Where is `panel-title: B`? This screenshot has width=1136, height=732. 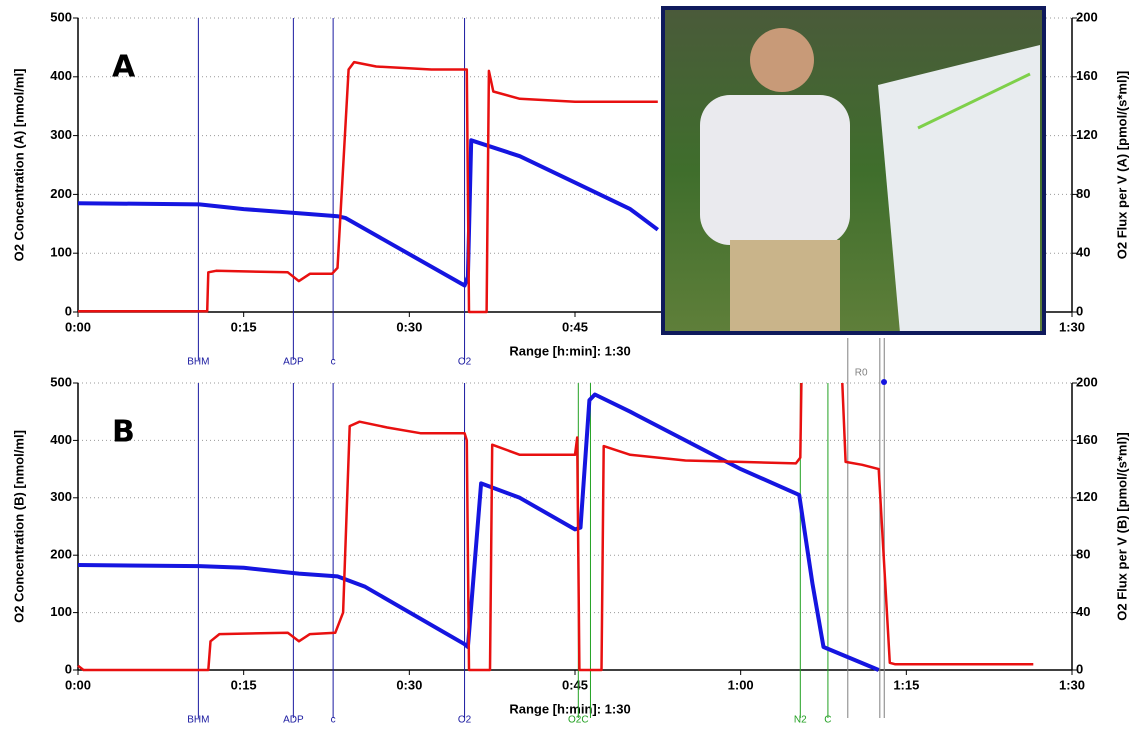
panel-title: B is located at coordinates (123, 432).